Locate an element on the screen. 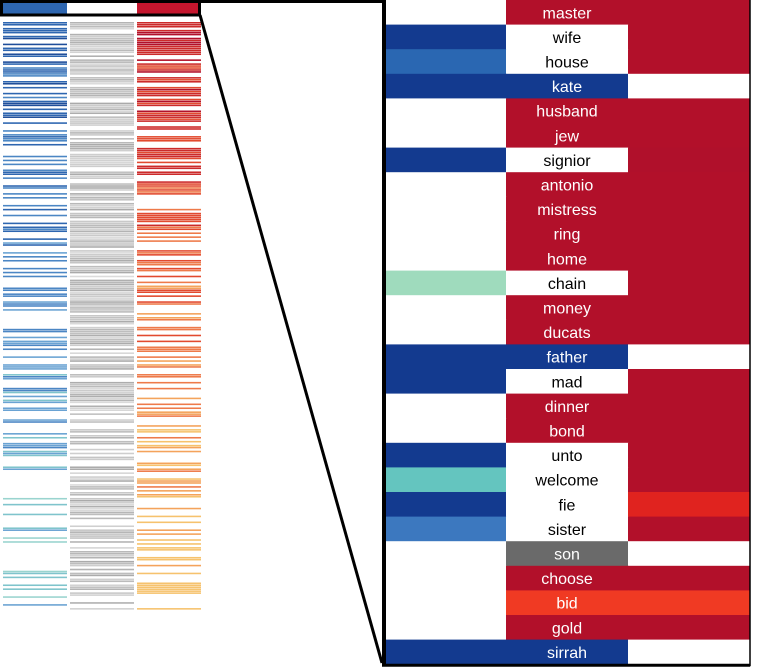 The height and width of the screenshot is (670, 759). cell-middle-choose is located at coordinates (567, 578).